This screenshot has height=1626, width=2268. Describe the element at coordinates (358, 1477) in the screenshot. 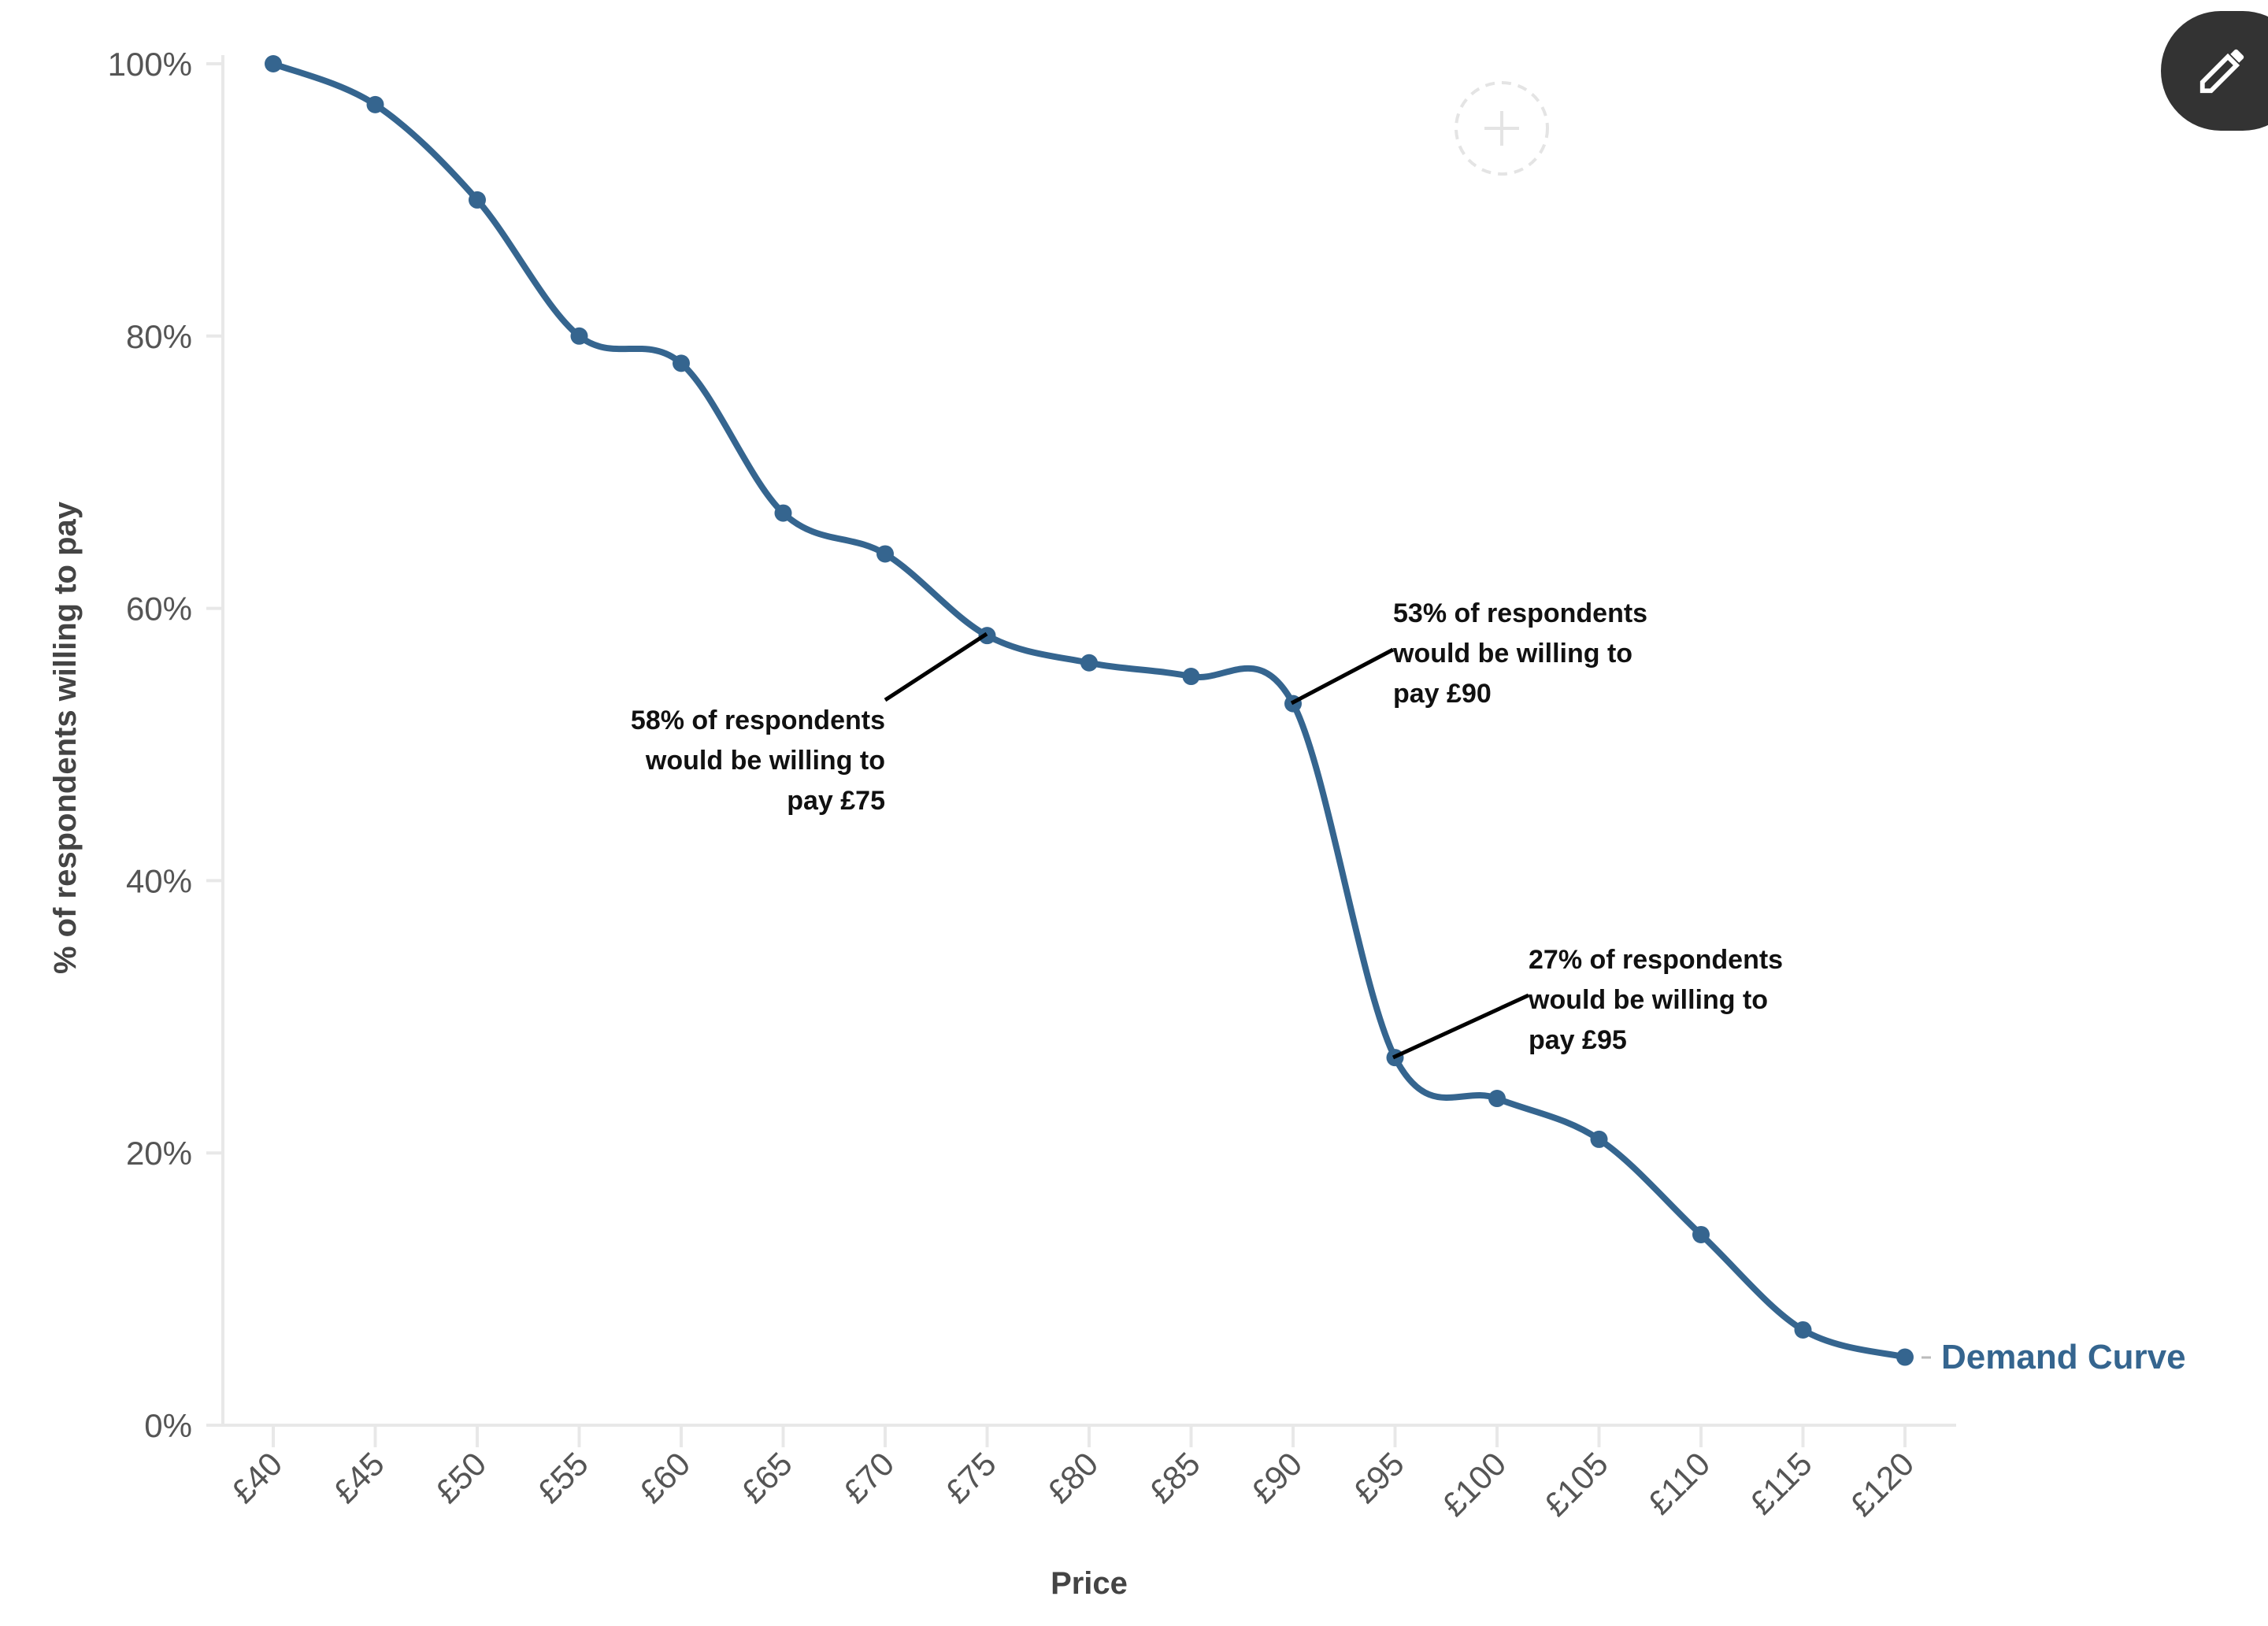

I see `x-tick-label: £45` at that location.